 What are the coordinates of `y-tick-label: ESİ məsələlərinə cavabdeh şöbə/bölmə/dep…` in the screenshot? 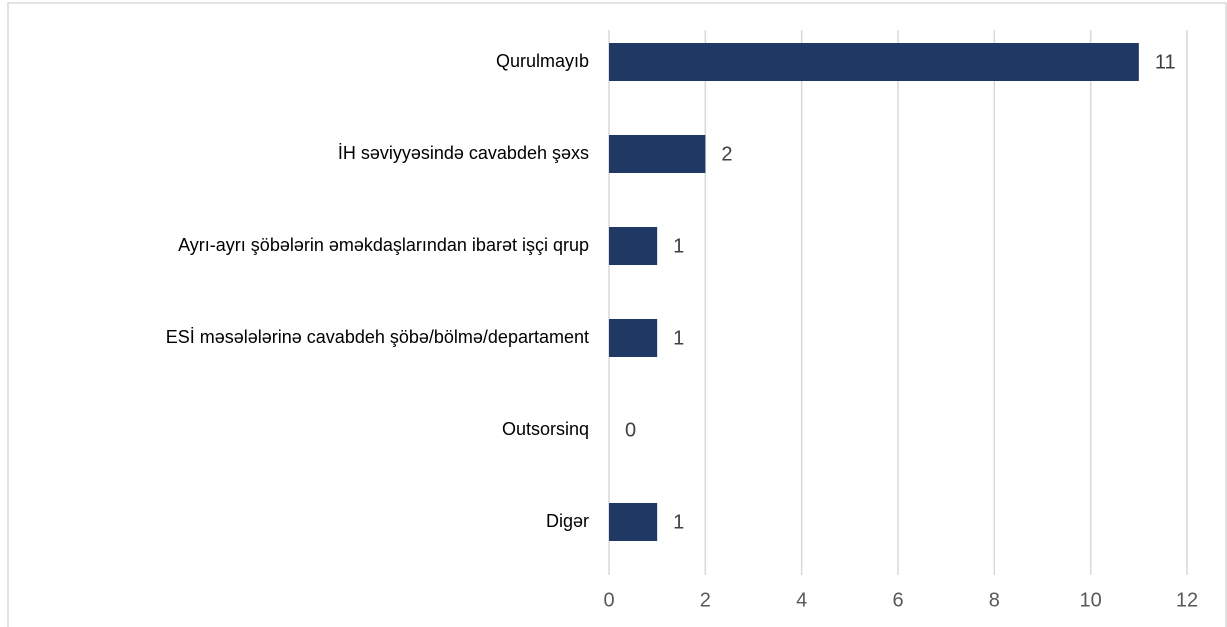 It's located at (377, 337).